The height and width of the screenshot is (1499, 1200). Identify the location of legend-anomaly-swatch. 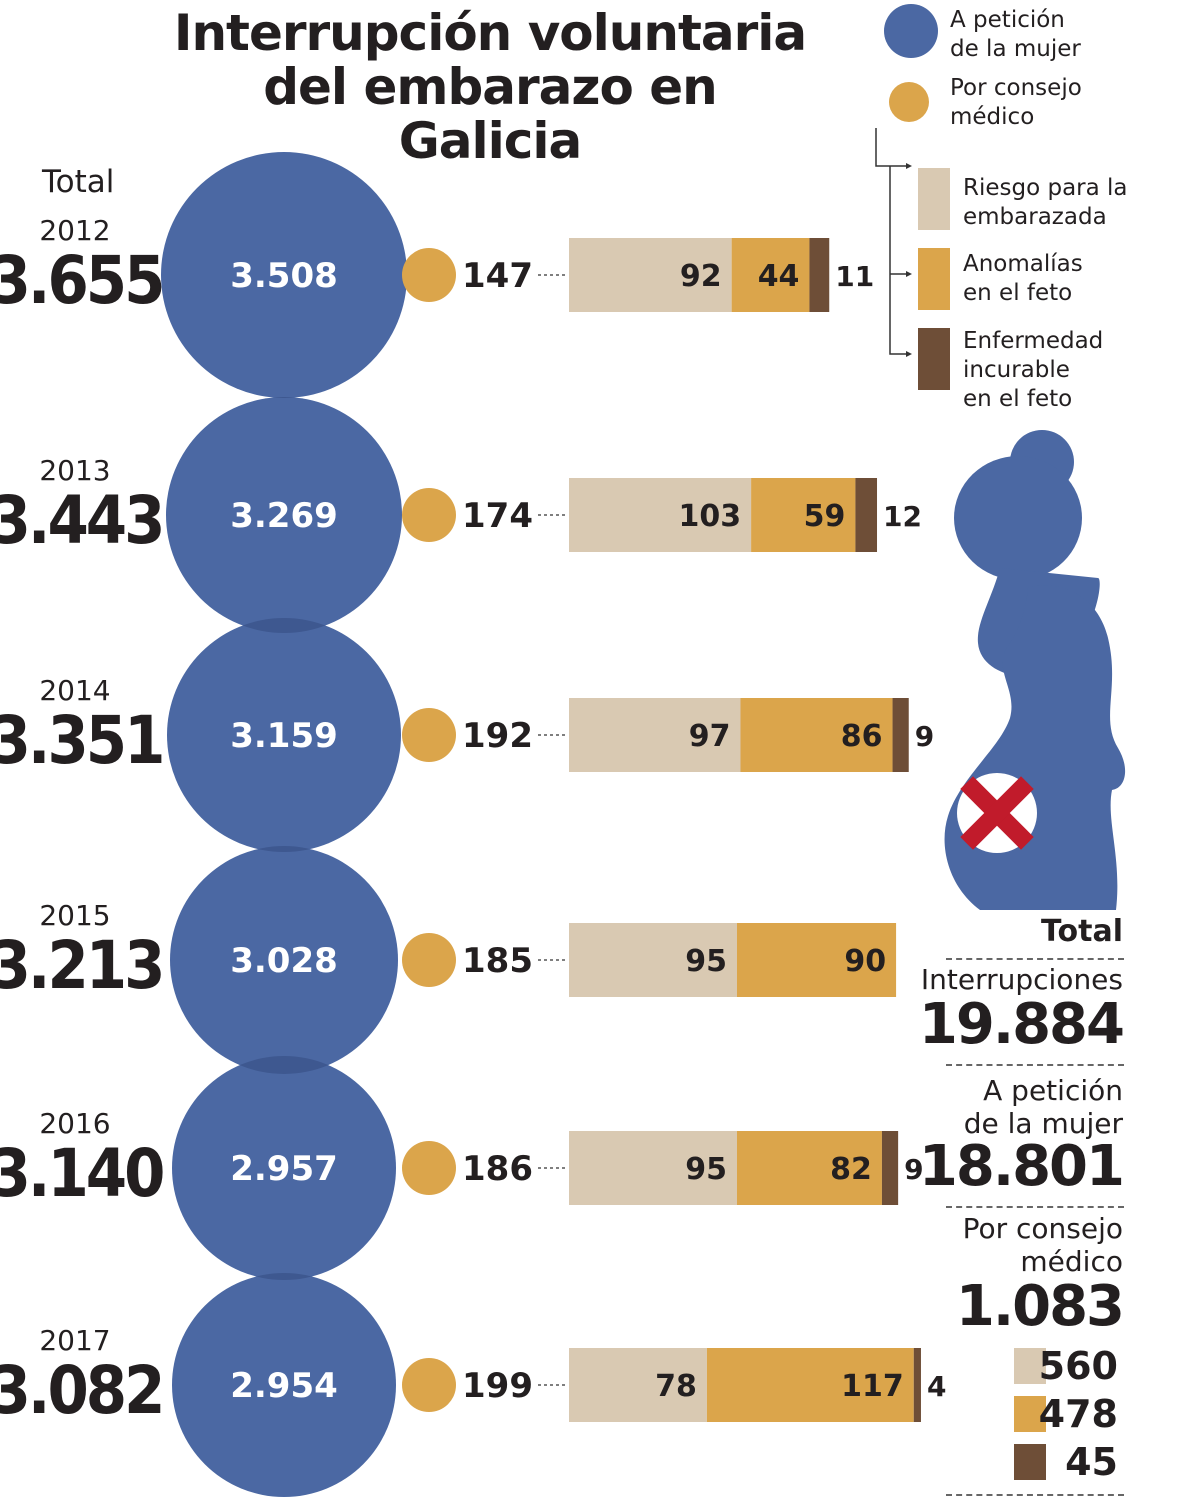
(934, 279).